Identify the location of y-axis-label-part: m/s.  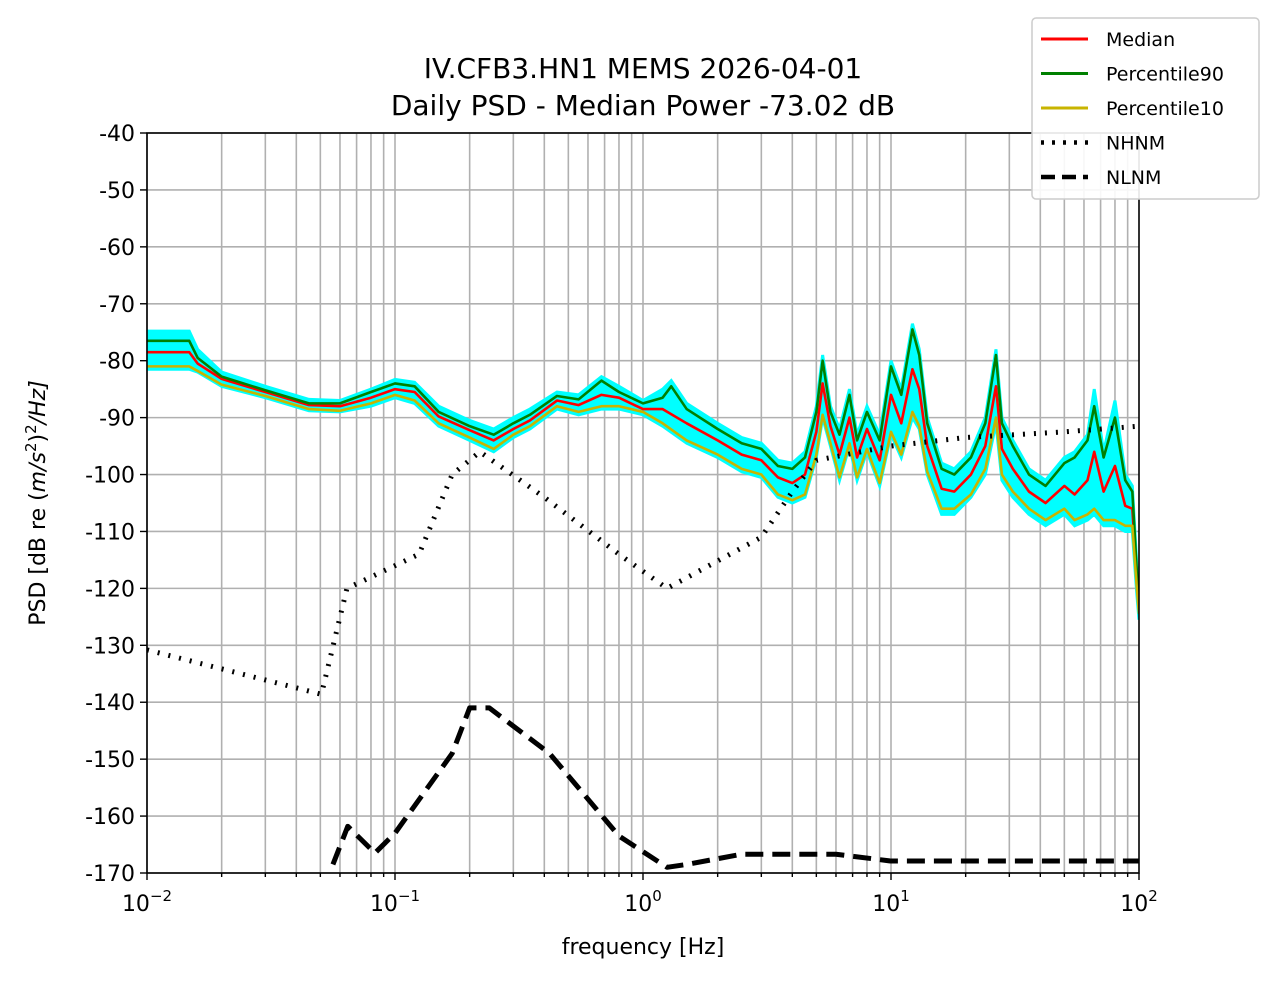
(38, 472).